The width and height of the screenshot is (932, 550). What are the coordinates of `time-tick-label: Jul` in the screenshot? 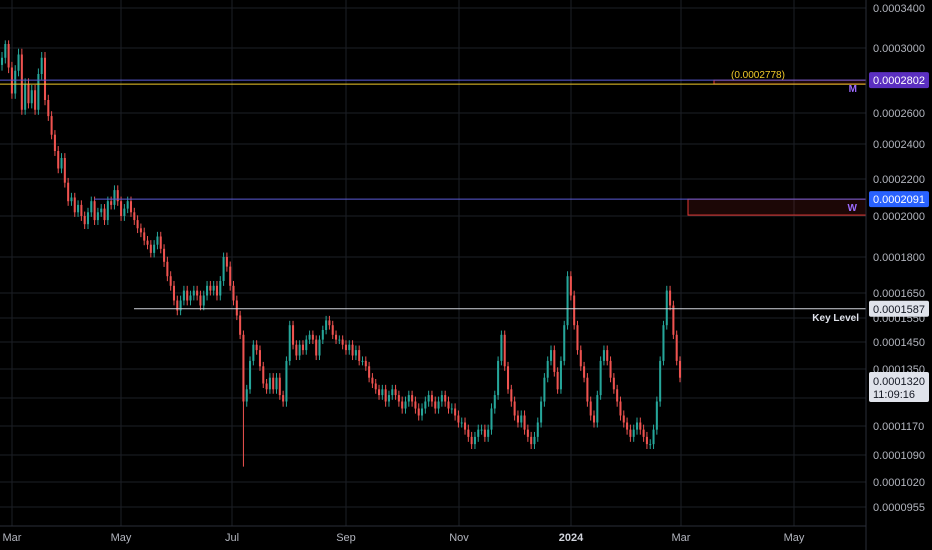 It's located at (232, 538).